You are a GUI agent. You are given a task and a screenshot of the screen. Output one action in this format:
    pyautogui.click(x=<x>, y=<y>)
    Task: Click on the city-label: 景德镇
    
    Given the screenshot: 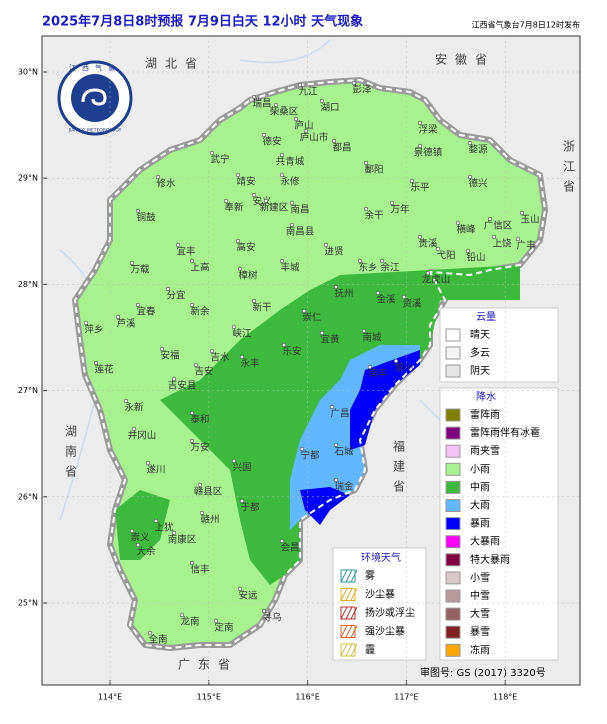 What is the action you would take?
    pyautogui.click(x=428, y=153)
    